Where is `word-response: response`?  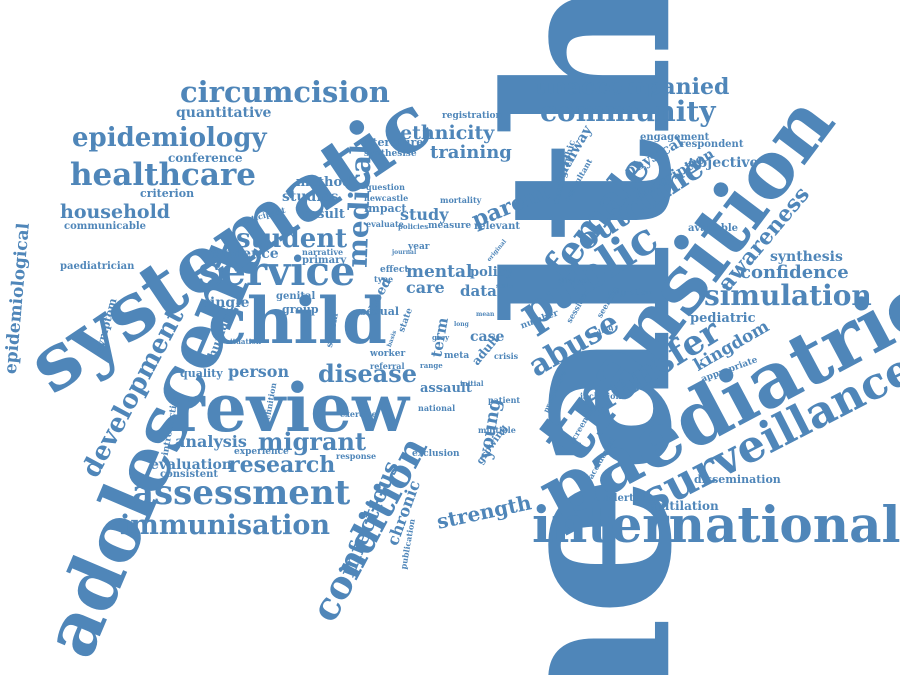 word-response: response is located at coordinates (356, 456).